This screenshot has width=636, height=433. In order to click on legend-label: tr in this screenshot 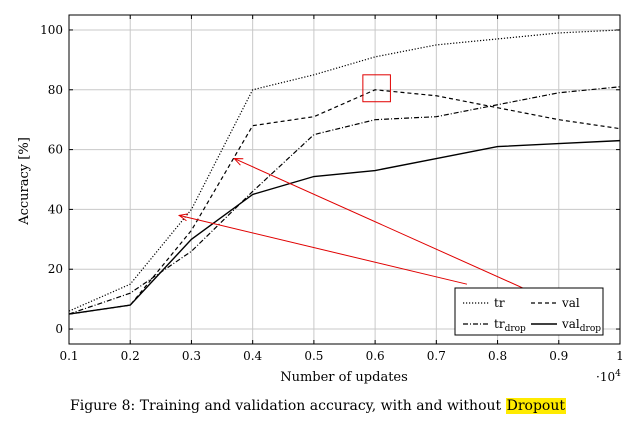, I will do `click(499, 303)`.